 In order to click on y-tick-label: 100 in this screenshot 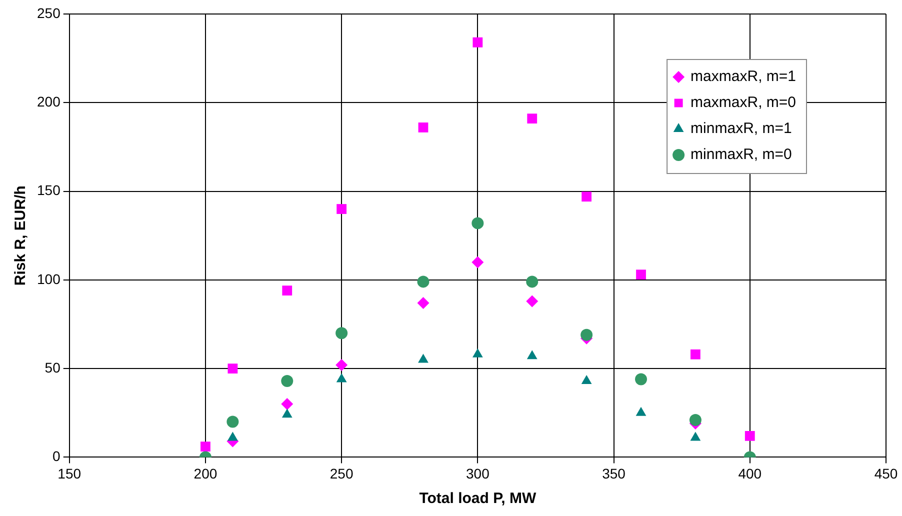, I will do `click(49, 278)`.